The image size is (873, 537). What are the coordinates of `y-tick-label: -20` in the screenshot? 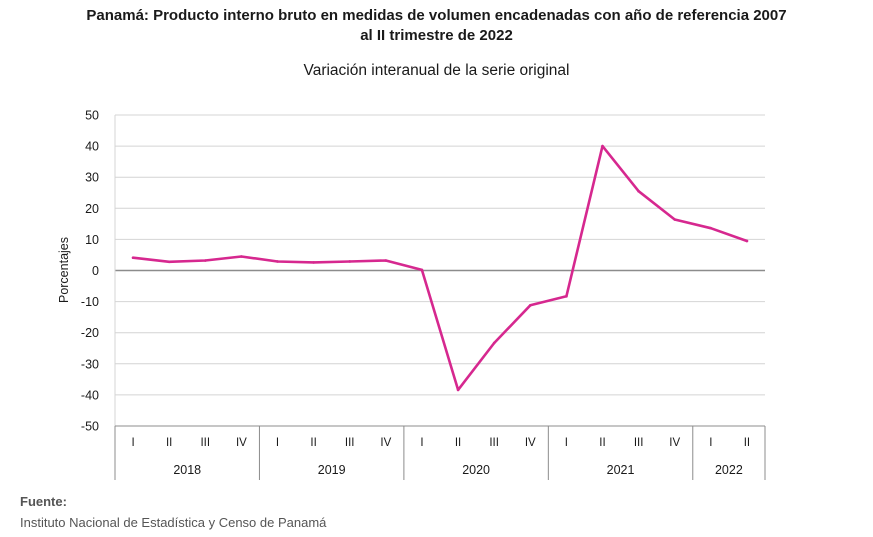 It's located at (90, 333).